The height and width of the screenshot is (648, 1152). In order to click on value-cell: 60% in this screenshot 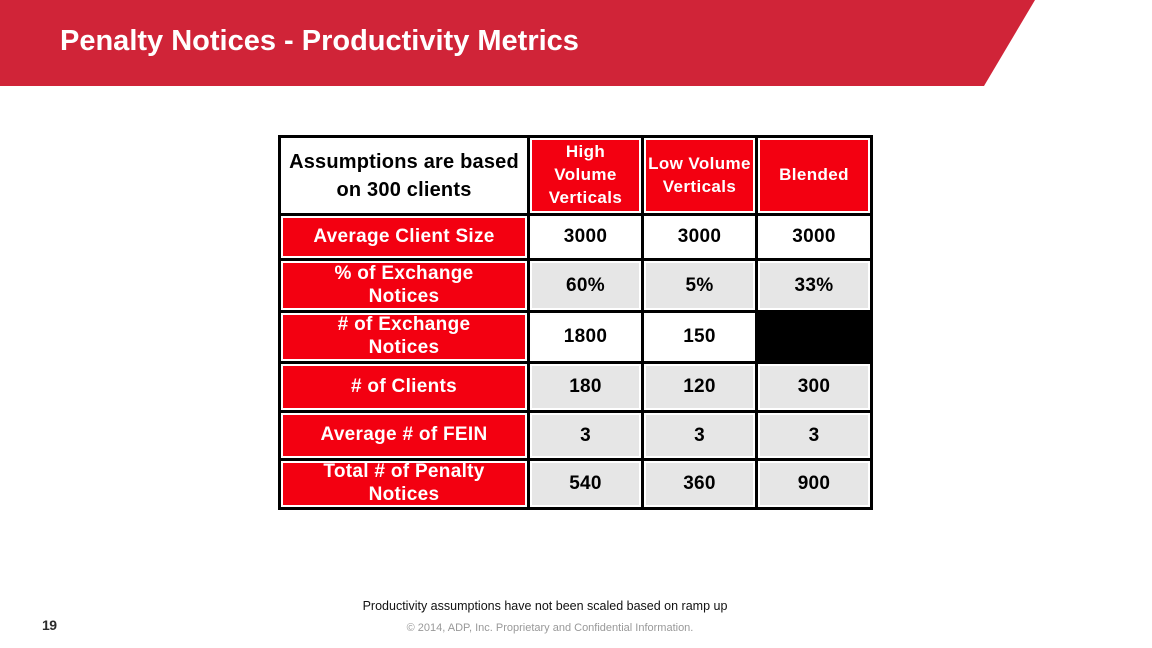, I will do `click(585, 285)`.